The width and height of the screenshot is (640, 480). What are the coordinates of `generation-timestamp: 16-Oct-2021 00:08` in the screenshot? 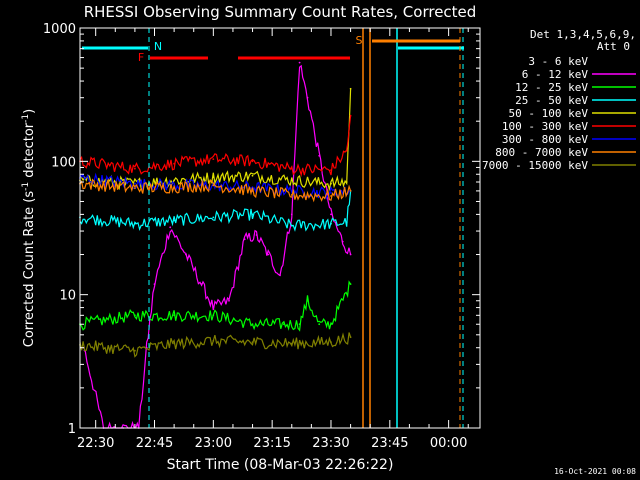 It's located at (595, 471).